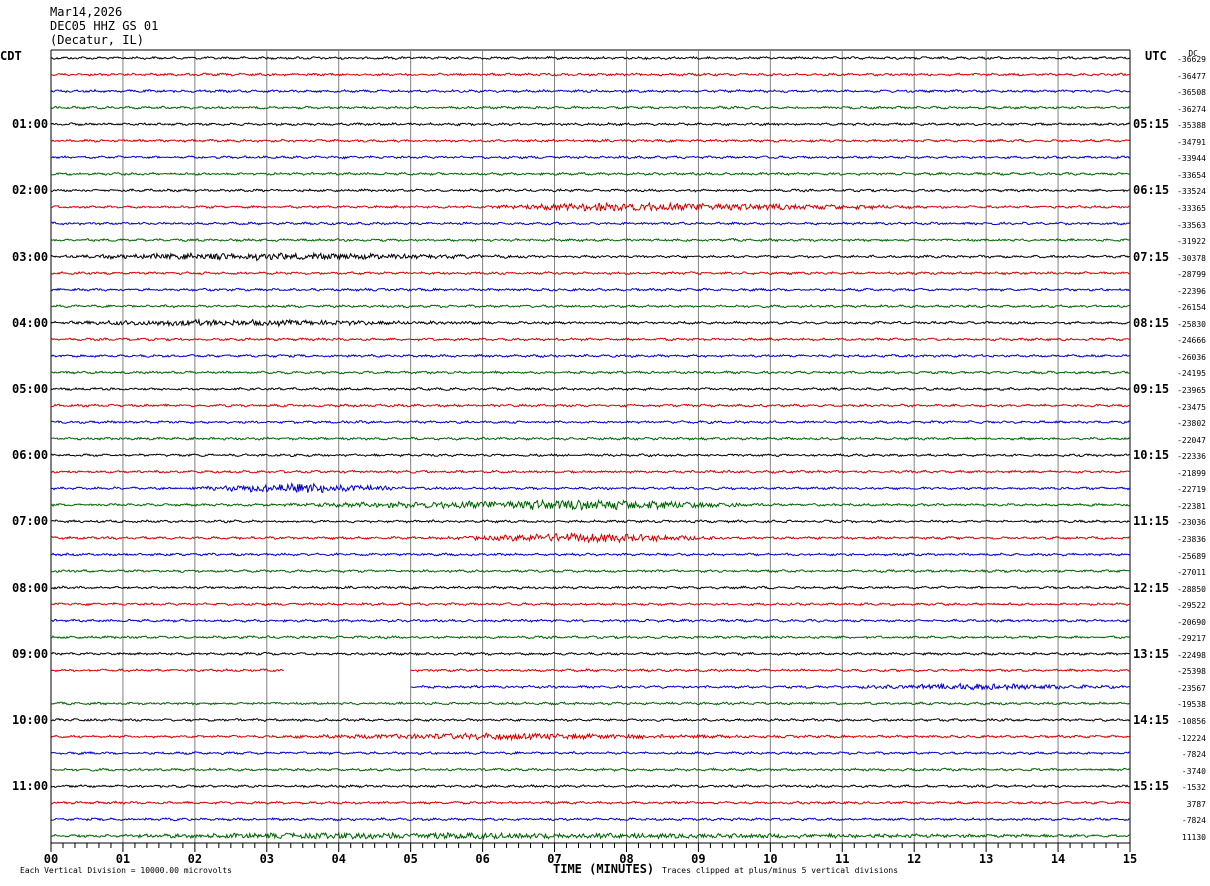 This screenshot has width=1210, height=886. What do you see at coordinates (1191, 126) in the screenshot?
I see `dc-offset-label: -35388` at bounding box center [1191, 126].